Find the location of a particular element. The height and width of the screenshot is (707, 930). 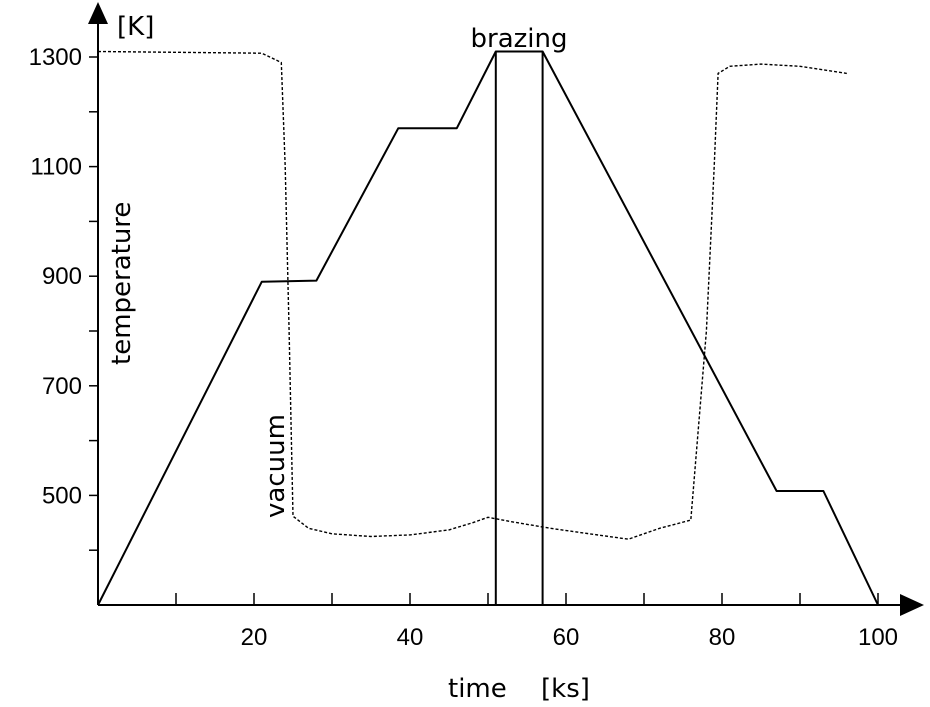

x-tick-label: 80 is located at coordinates (722, 637).